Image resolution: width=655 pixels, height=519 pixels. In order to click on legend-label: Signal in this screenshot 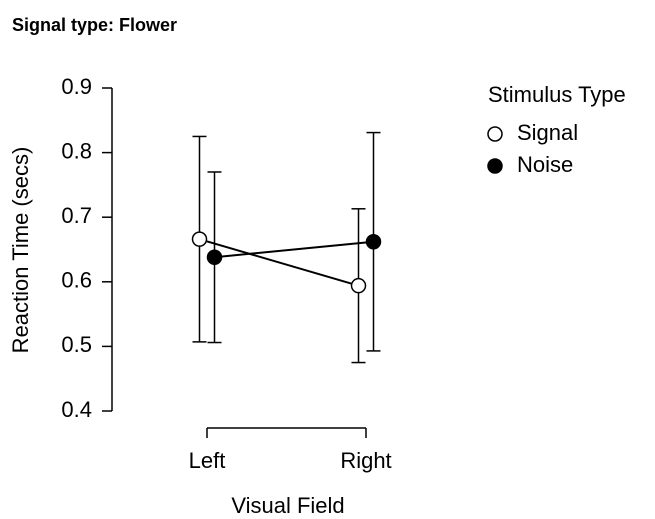, I will do `click(547, 132)`.